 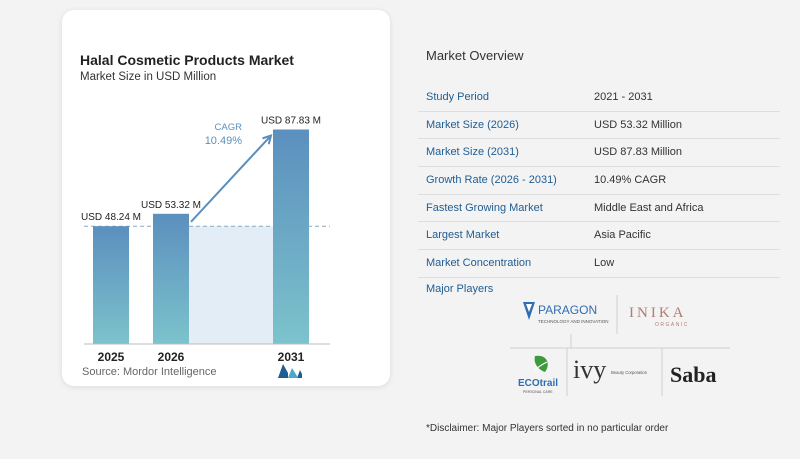 What do you see at coordinates (463, 235) in the screenshot?
I see `overview-row-label: Largest Market` at bounding box center [463, 235].